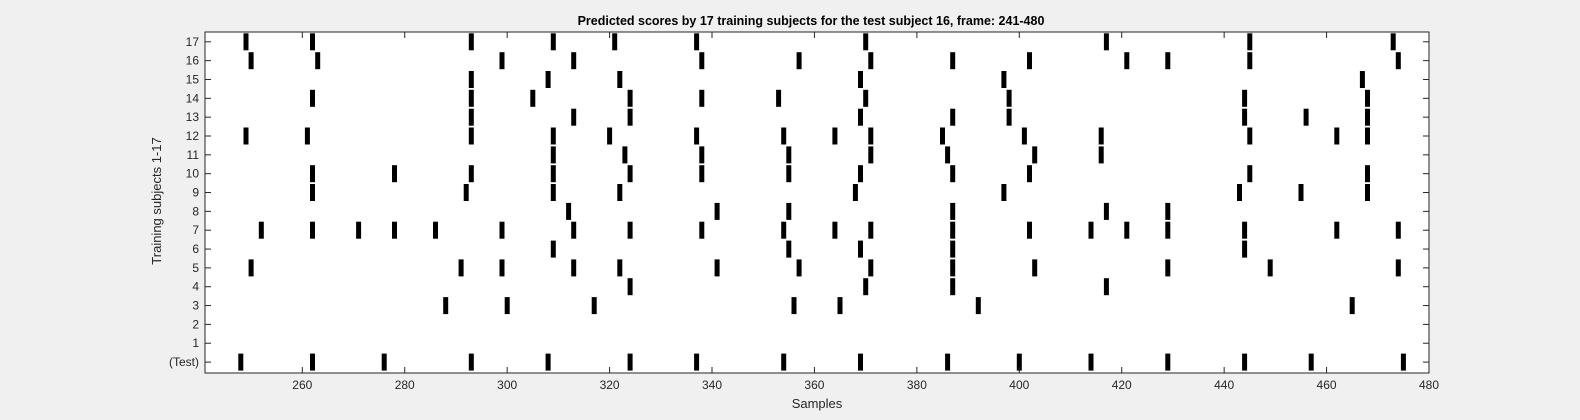 The height and width of the screenshot is (420, 1580). I want to click on y-tick-label: 8, so click(195, 211).